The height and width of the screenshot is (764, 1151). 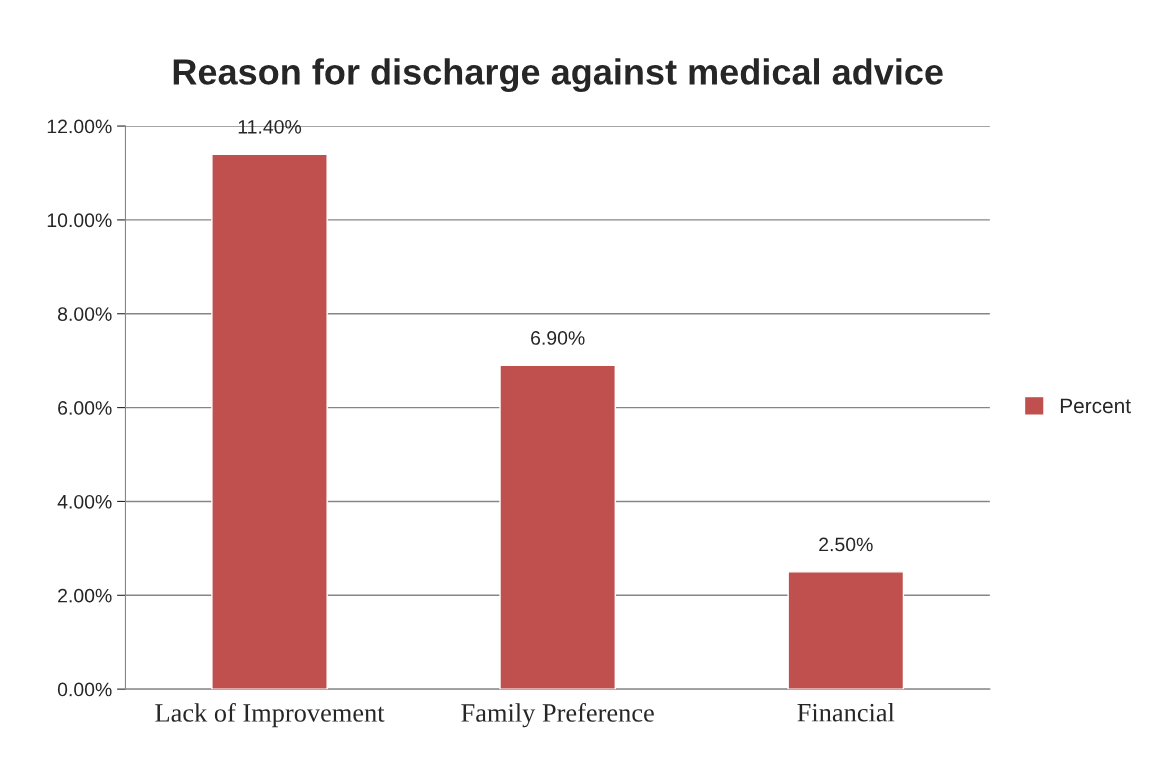 What do you see at coordinates (558, 75) in the screenshot?
I see `chart-title: Reason for discharge against medical advice` at bounding box center [558, 75].